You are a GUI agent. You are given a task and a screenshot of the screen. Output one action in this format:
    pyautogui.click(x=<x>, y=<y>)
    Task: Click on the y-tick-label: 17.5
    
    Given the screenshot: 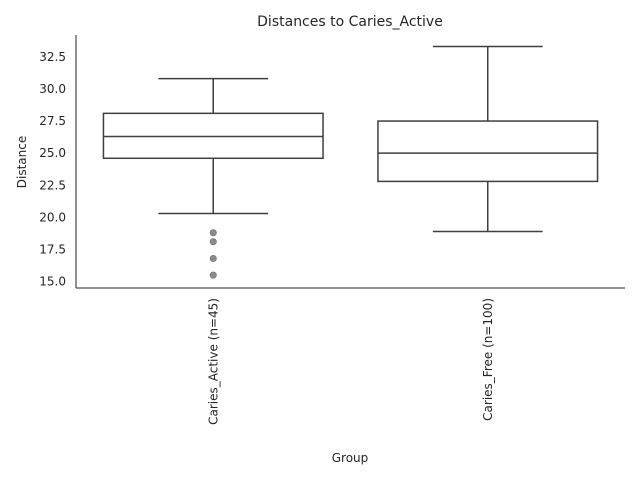 What is the action you would take?
    pyautogui.click(x=52, y=249)
    